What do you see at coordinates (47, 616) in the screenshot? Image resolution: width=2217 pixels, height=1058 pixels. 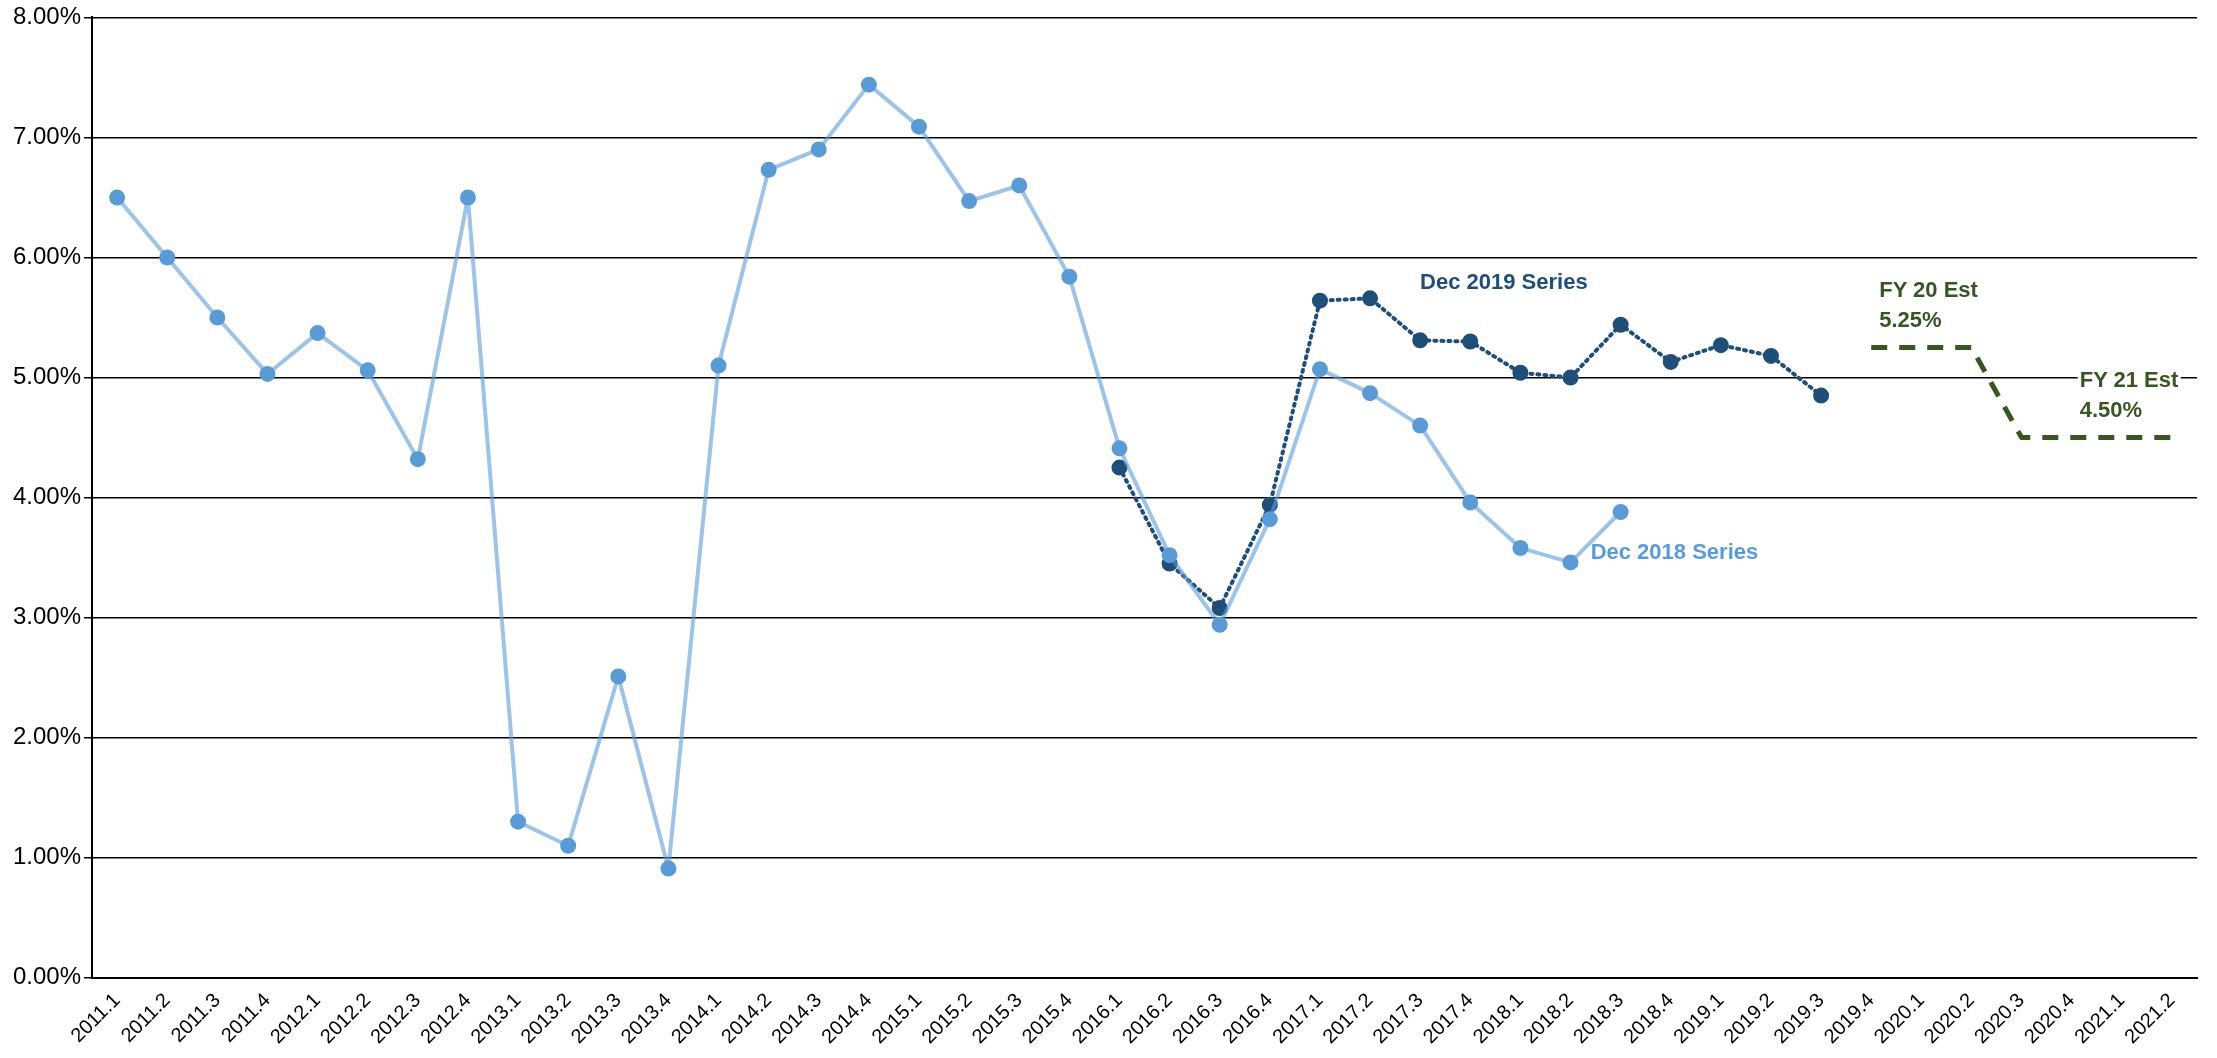 I see `y-tick-label: 3.00%` at bounding box center [47, 616].